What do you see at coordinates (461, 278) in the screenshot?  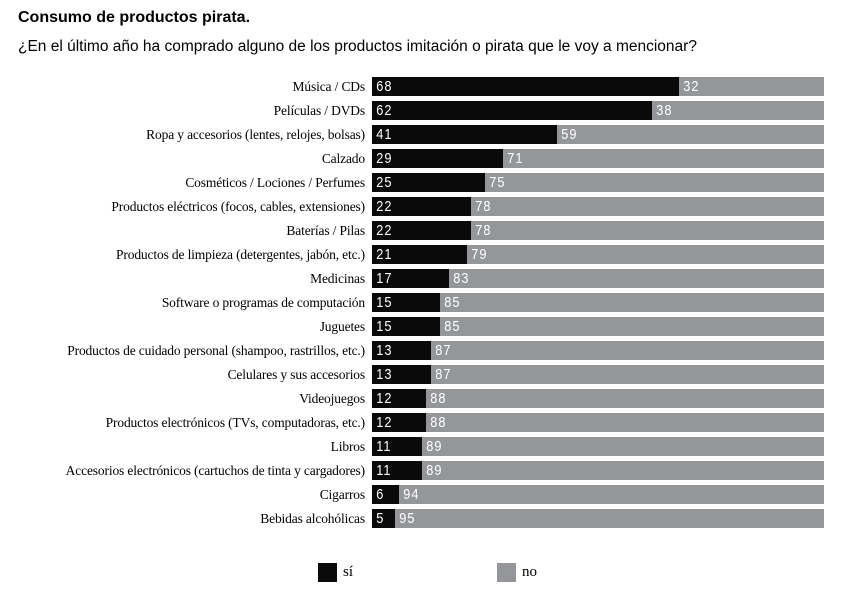 I see `bar-value: 83` at bounding box center [461, 278].